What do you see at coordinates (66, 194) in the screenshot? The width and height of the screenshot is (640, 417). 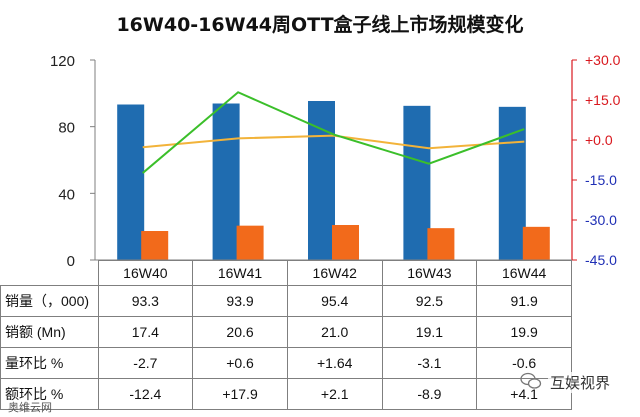 I see `y-tick-label-left: 40` at bounding box center [66, 194].